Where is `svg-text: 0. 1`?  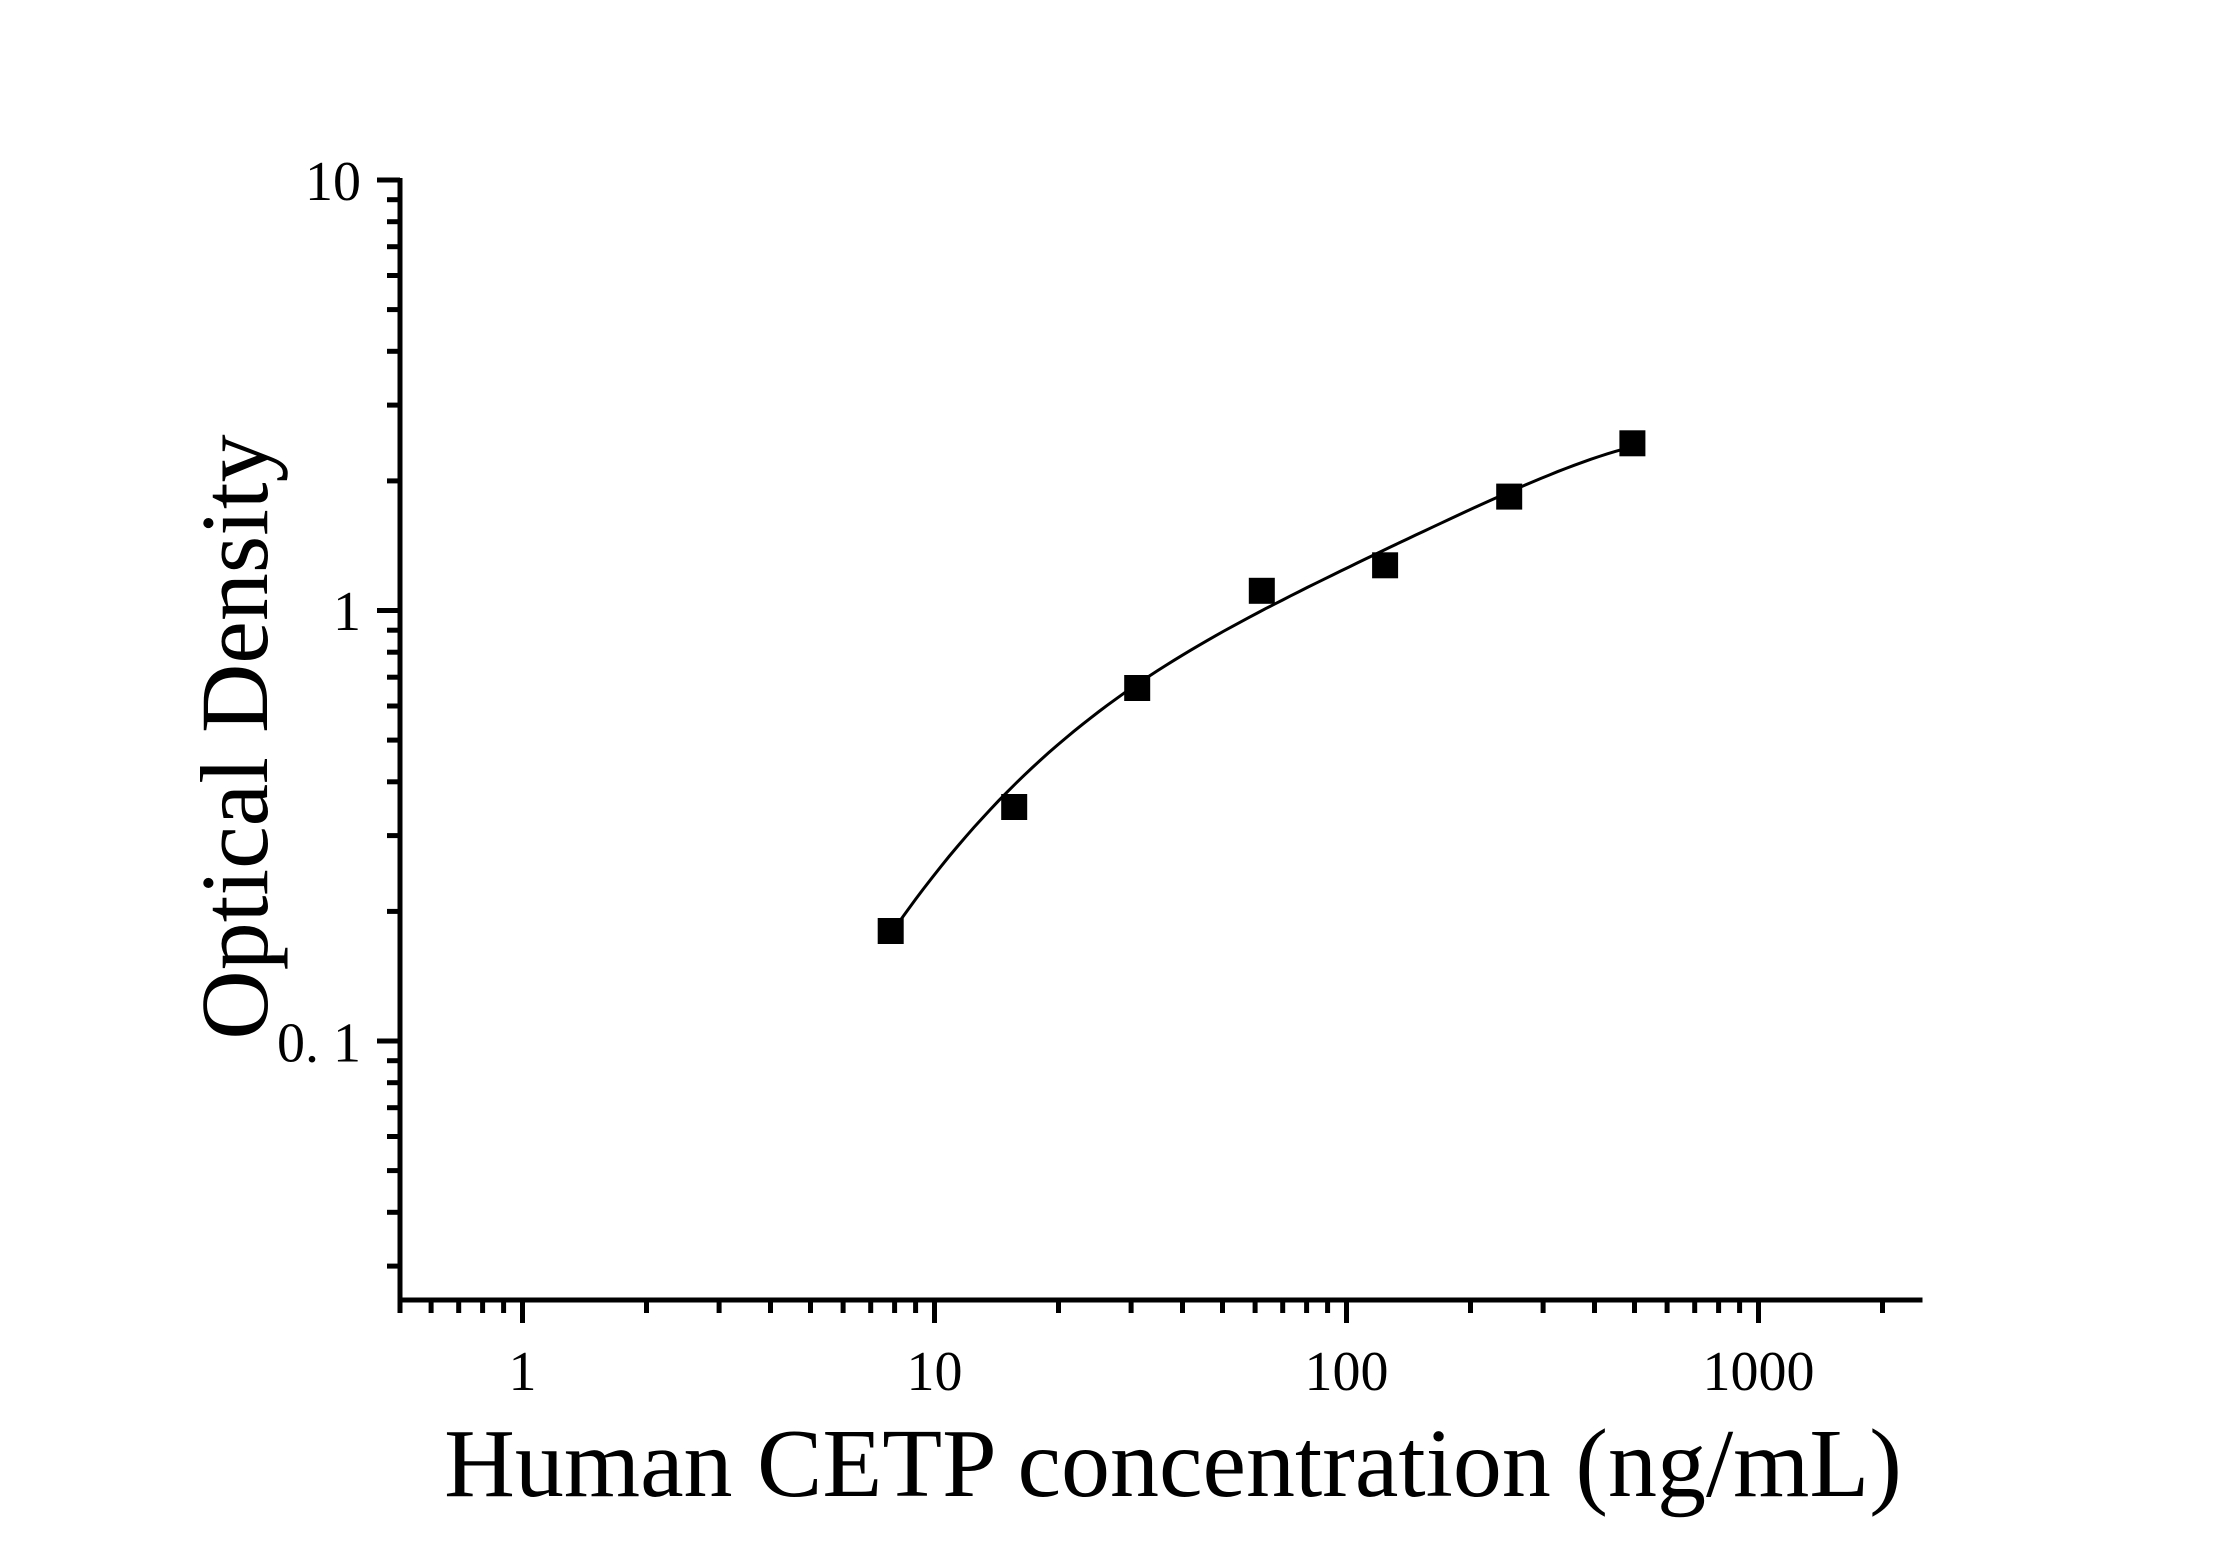 svg-text: 0. 1 is located at coordinates (319, 1043).